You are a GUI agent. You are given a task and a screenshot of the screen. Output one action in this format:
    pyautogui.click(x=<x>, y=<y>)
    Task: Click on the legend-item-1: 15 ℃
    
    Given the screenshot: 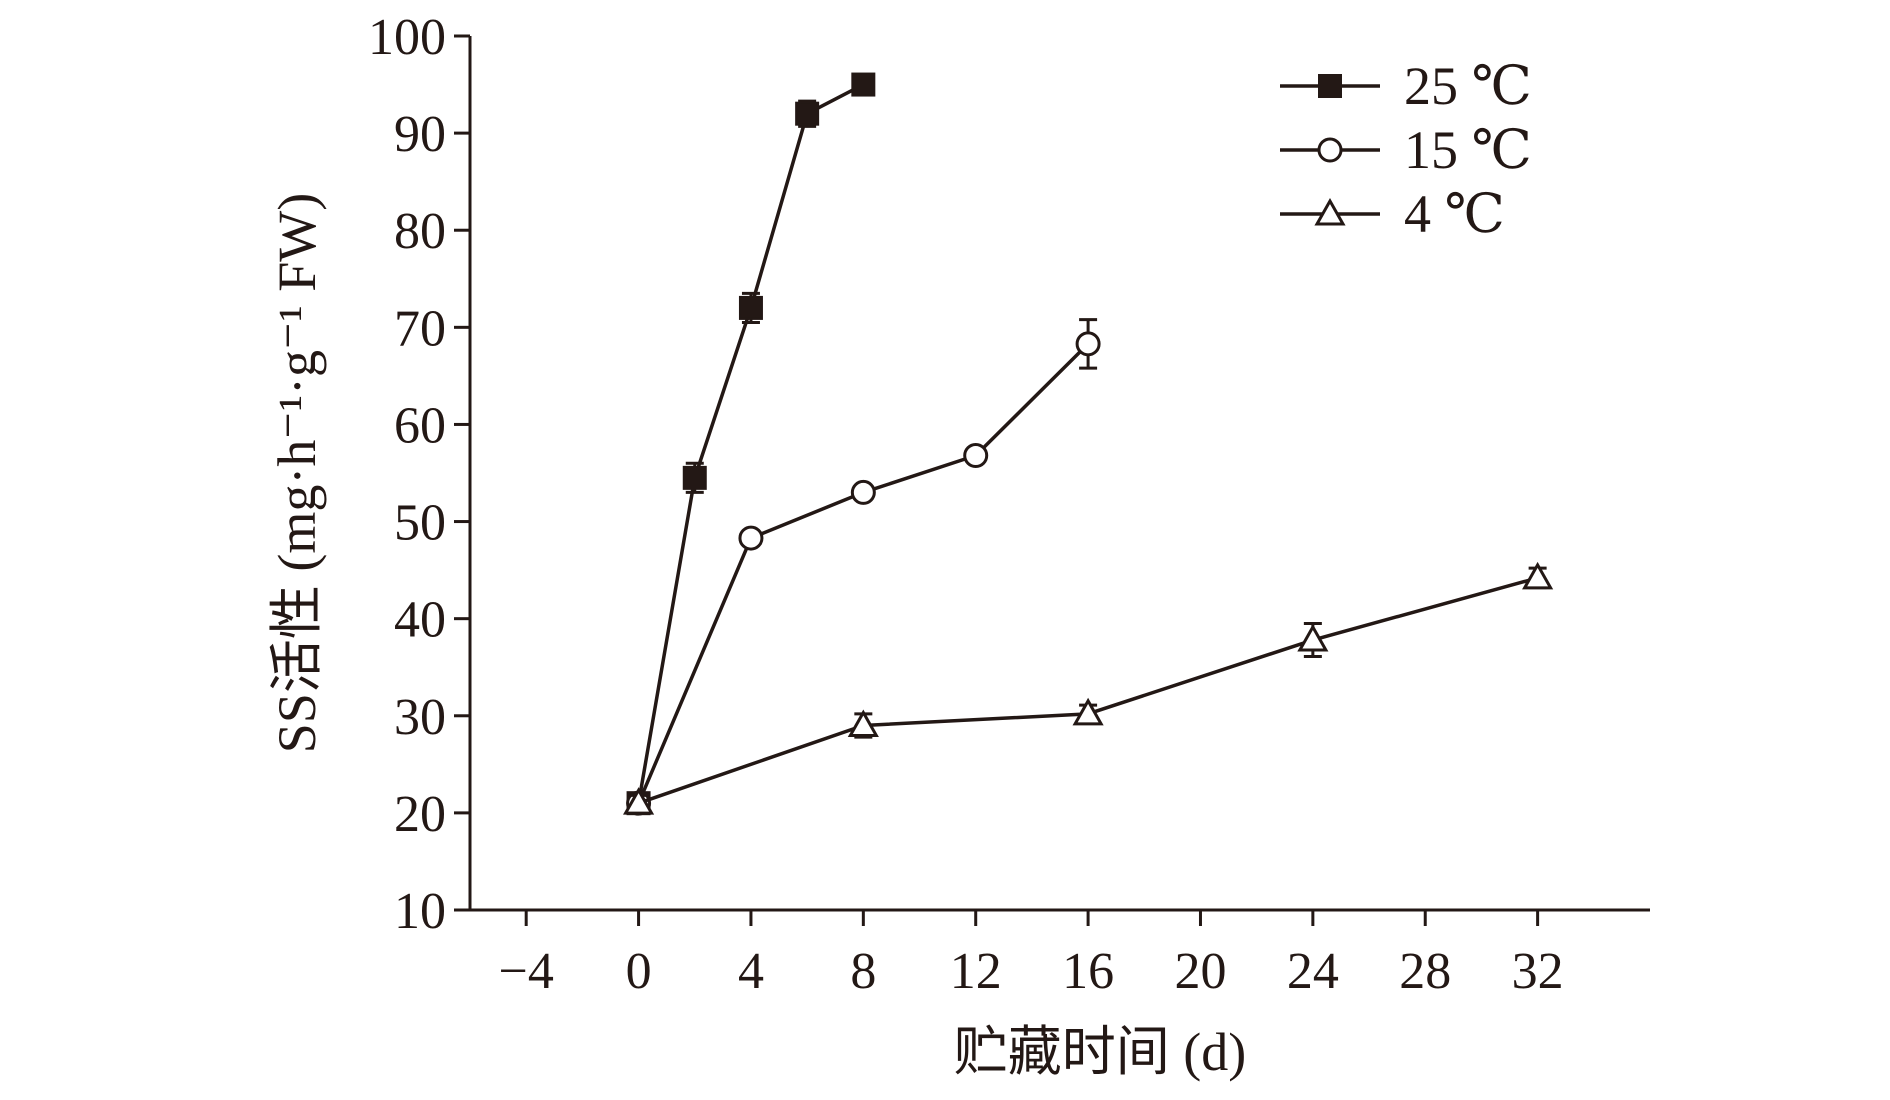 What is the action you would take?
    pyautogui.click(x=1406, y=150)
    